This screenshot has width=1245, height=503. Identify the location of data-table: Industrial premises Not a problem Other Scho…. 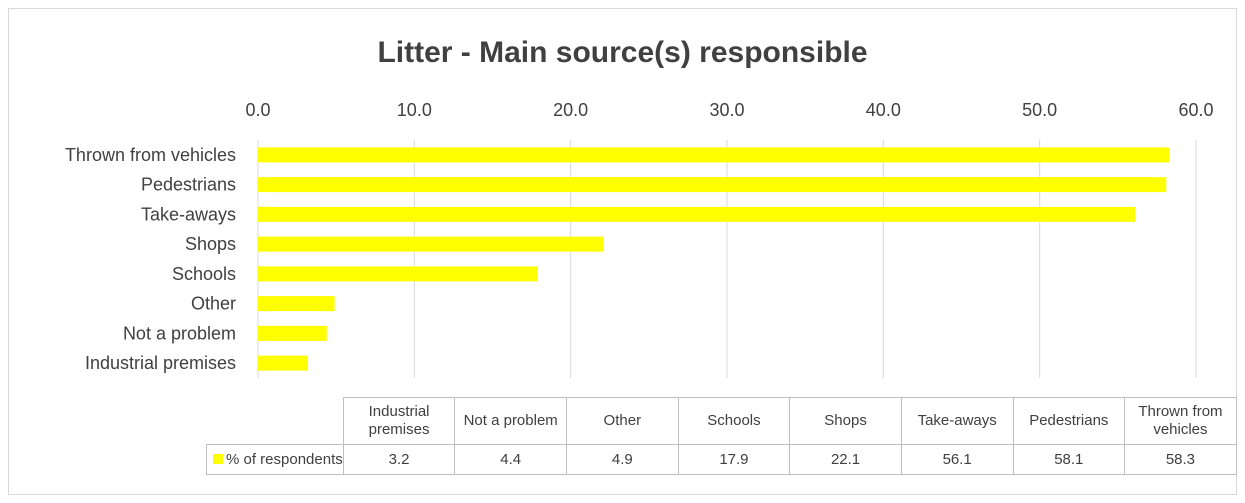
(721, 436).